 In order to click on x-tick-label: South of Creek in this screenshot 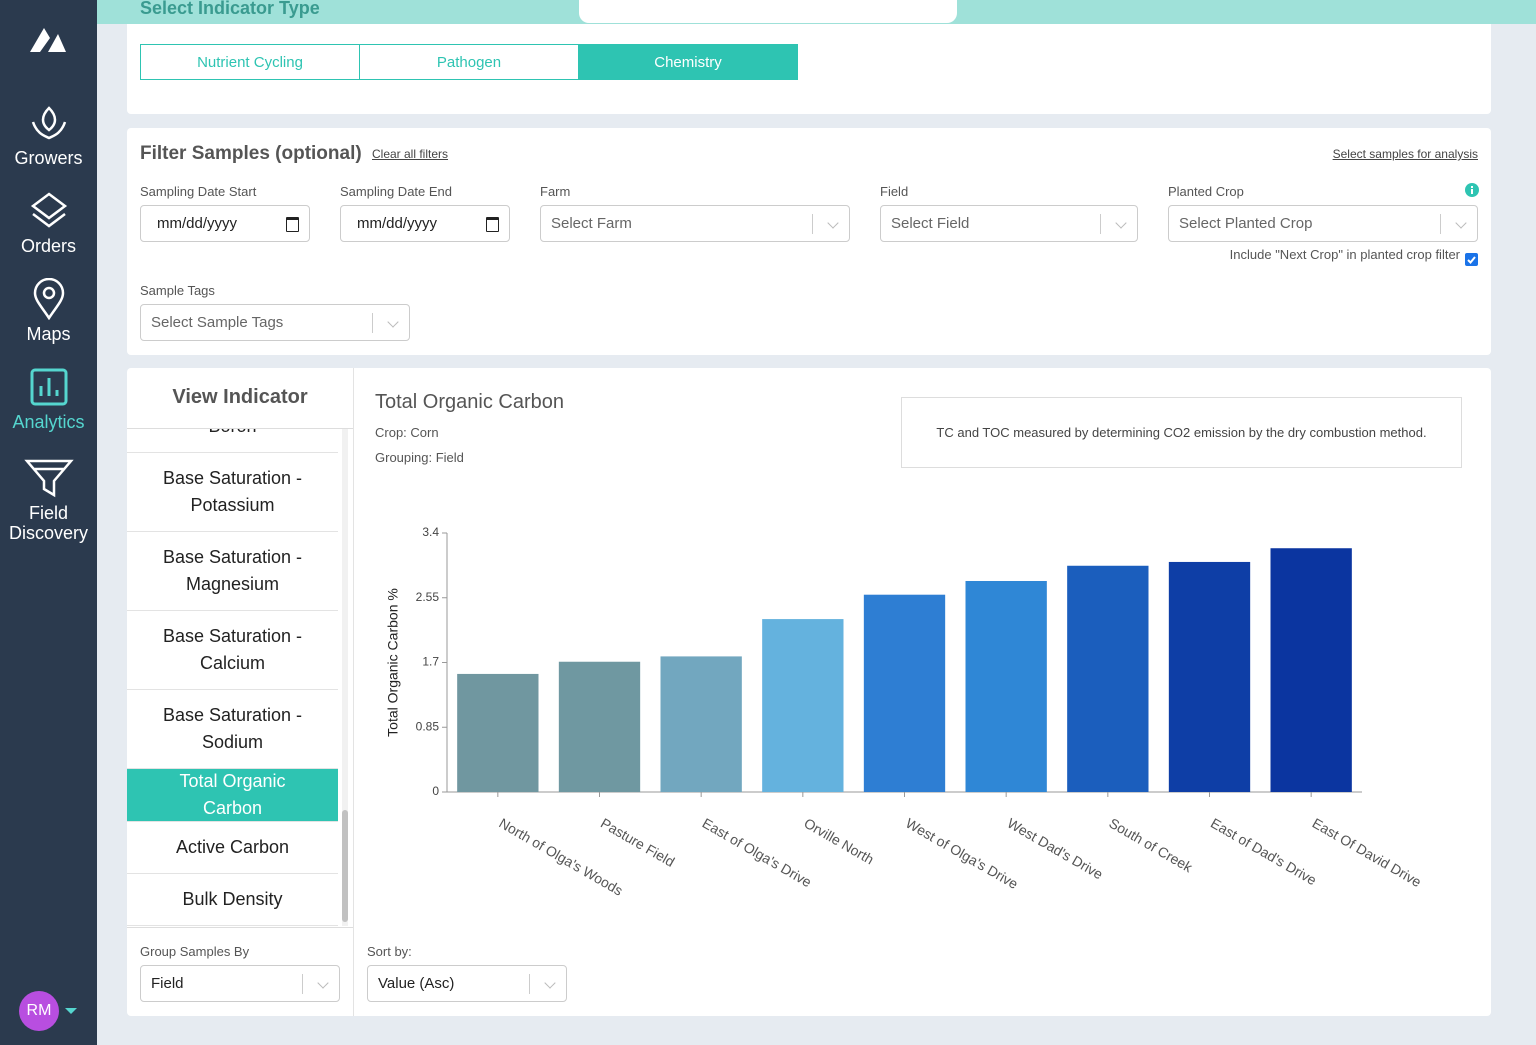, I will do `click(1151, 845)`.